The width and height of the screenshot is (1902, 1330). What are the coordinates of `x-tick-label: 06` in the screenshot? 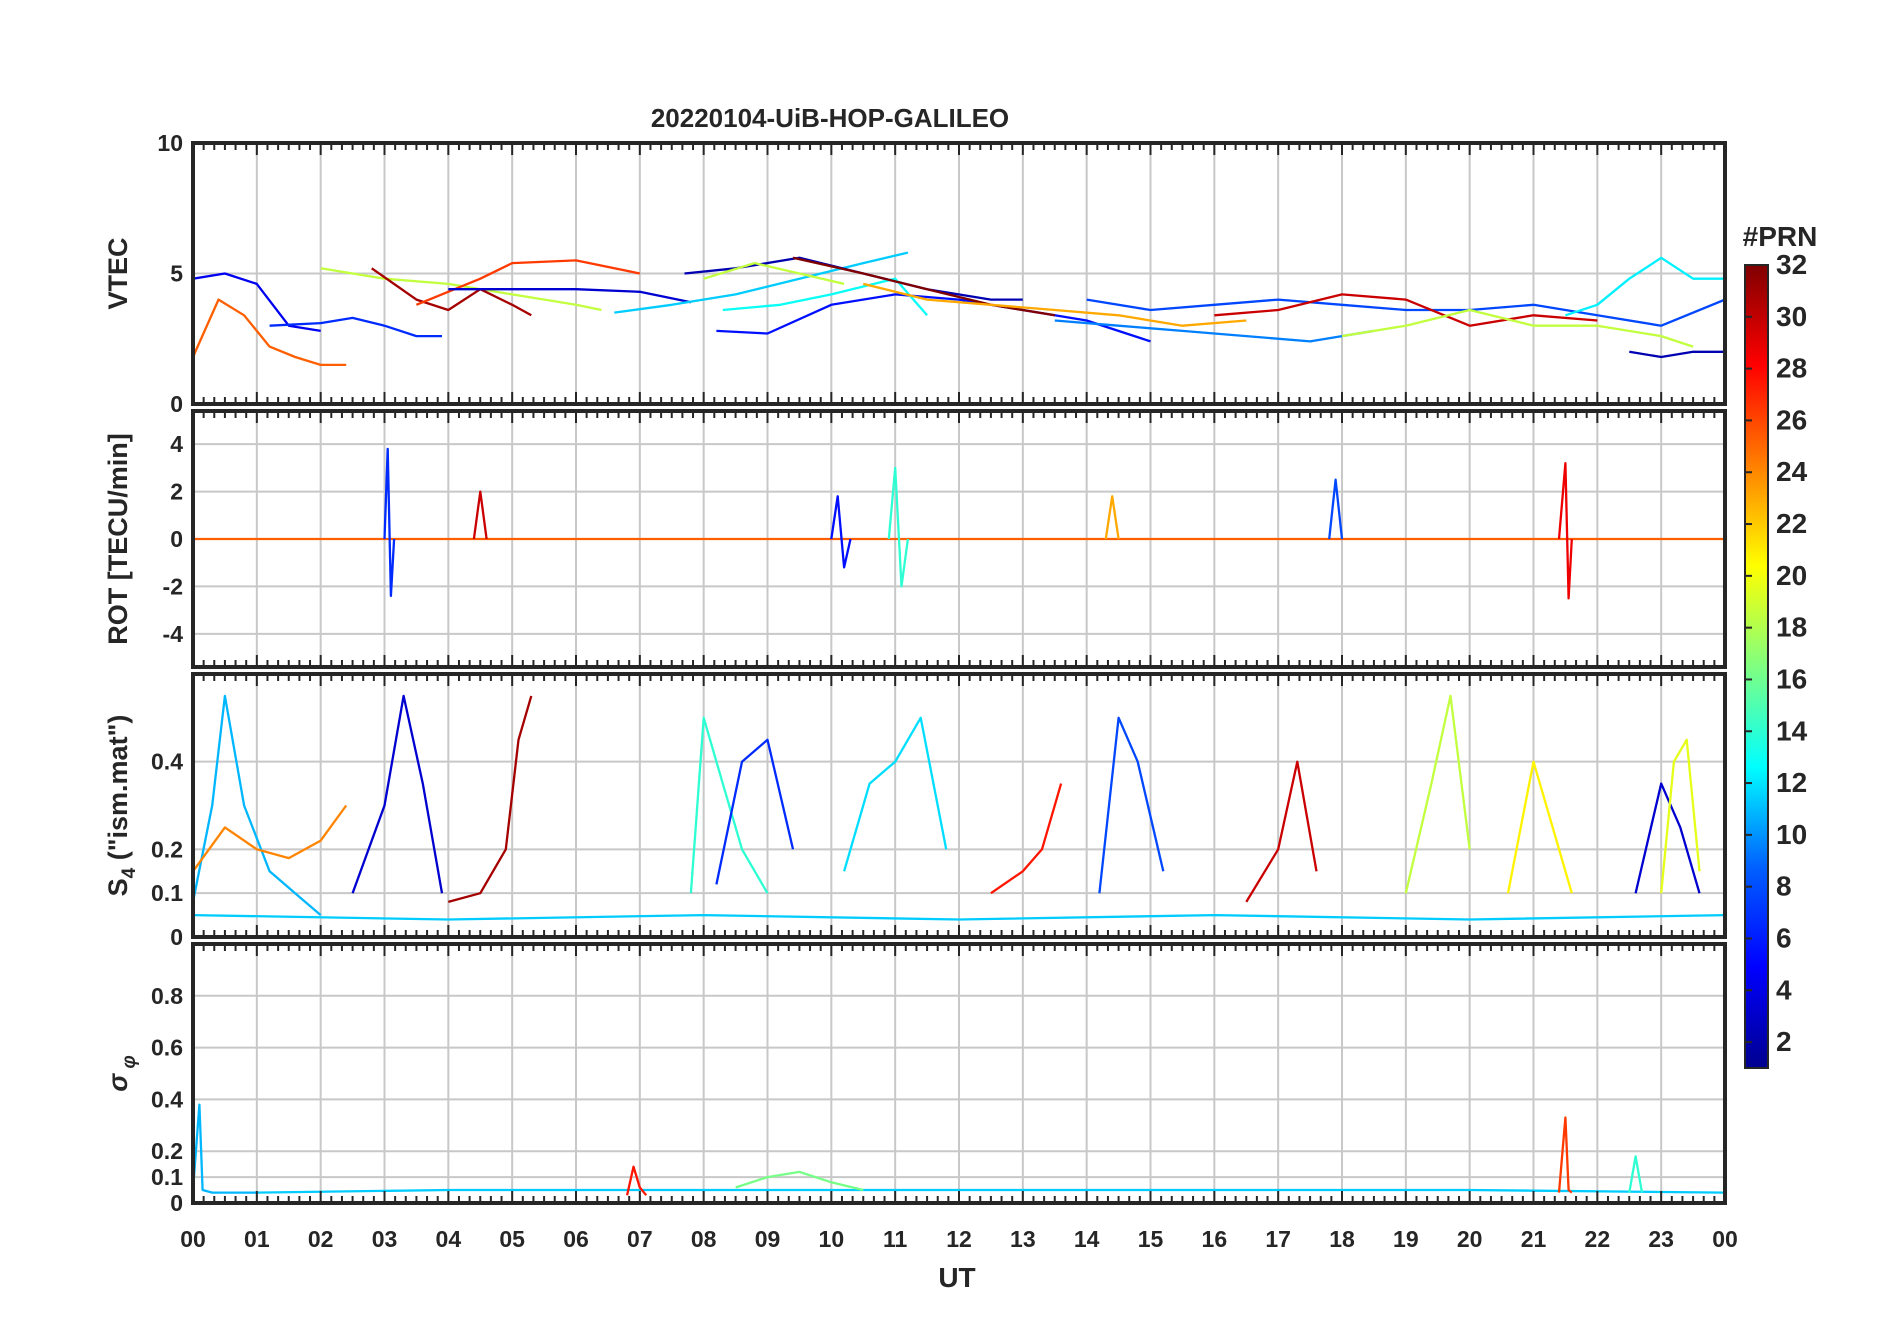 It's located at (576, 1239).